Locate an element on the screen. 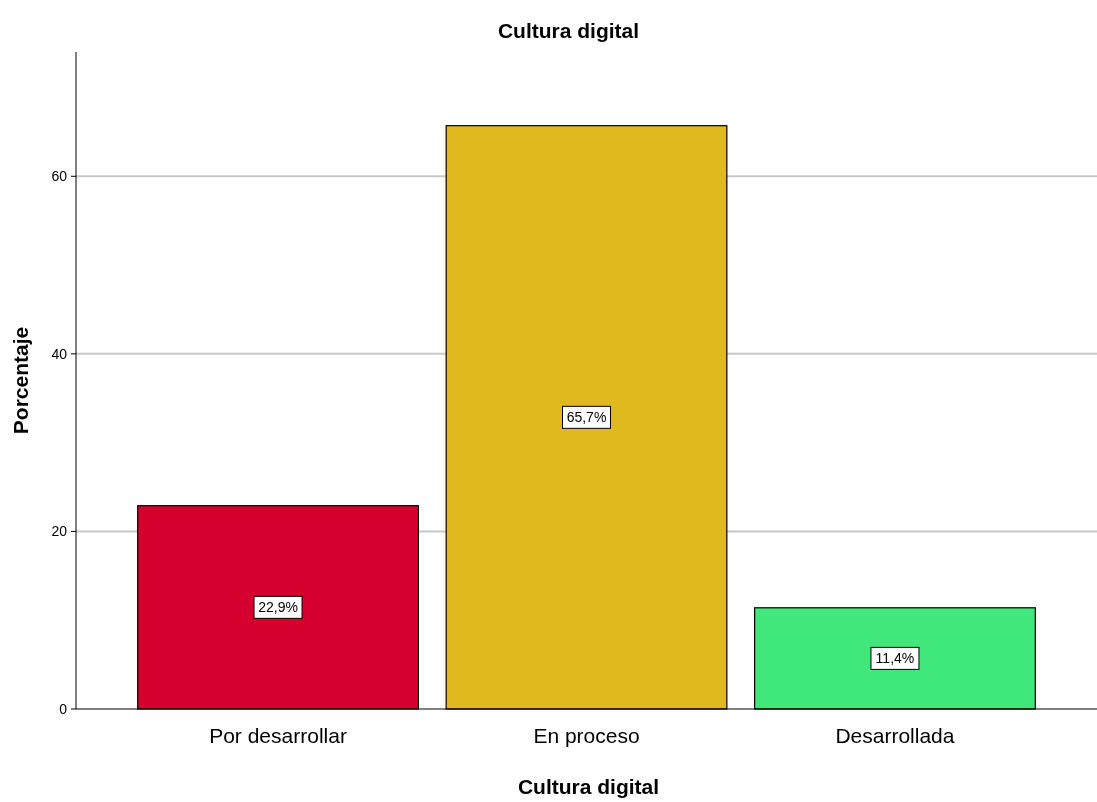 The height and width of the screenshot is (802, 1097). x-tick-label: En proceso is located at coordinates (586, 735).